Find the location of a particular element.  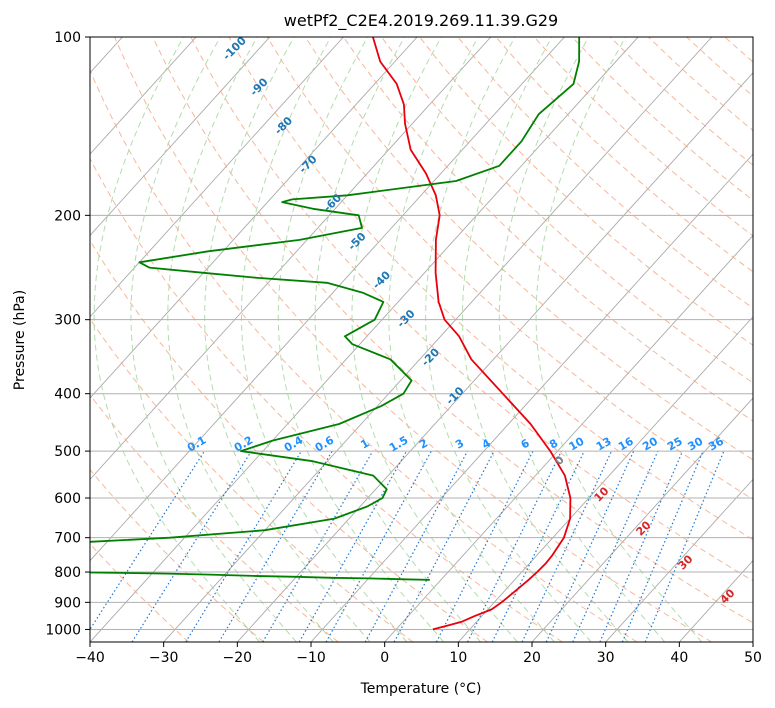

y-tick-label: 800 is located at coordinates (67, 573).